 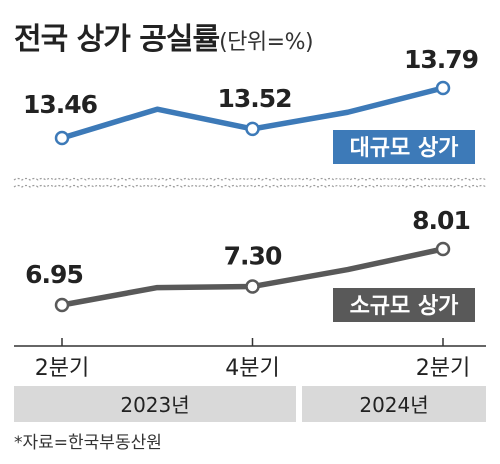 I want to click on x-axis: 2분기 4분기 2분기, so click(x=250, y=359).